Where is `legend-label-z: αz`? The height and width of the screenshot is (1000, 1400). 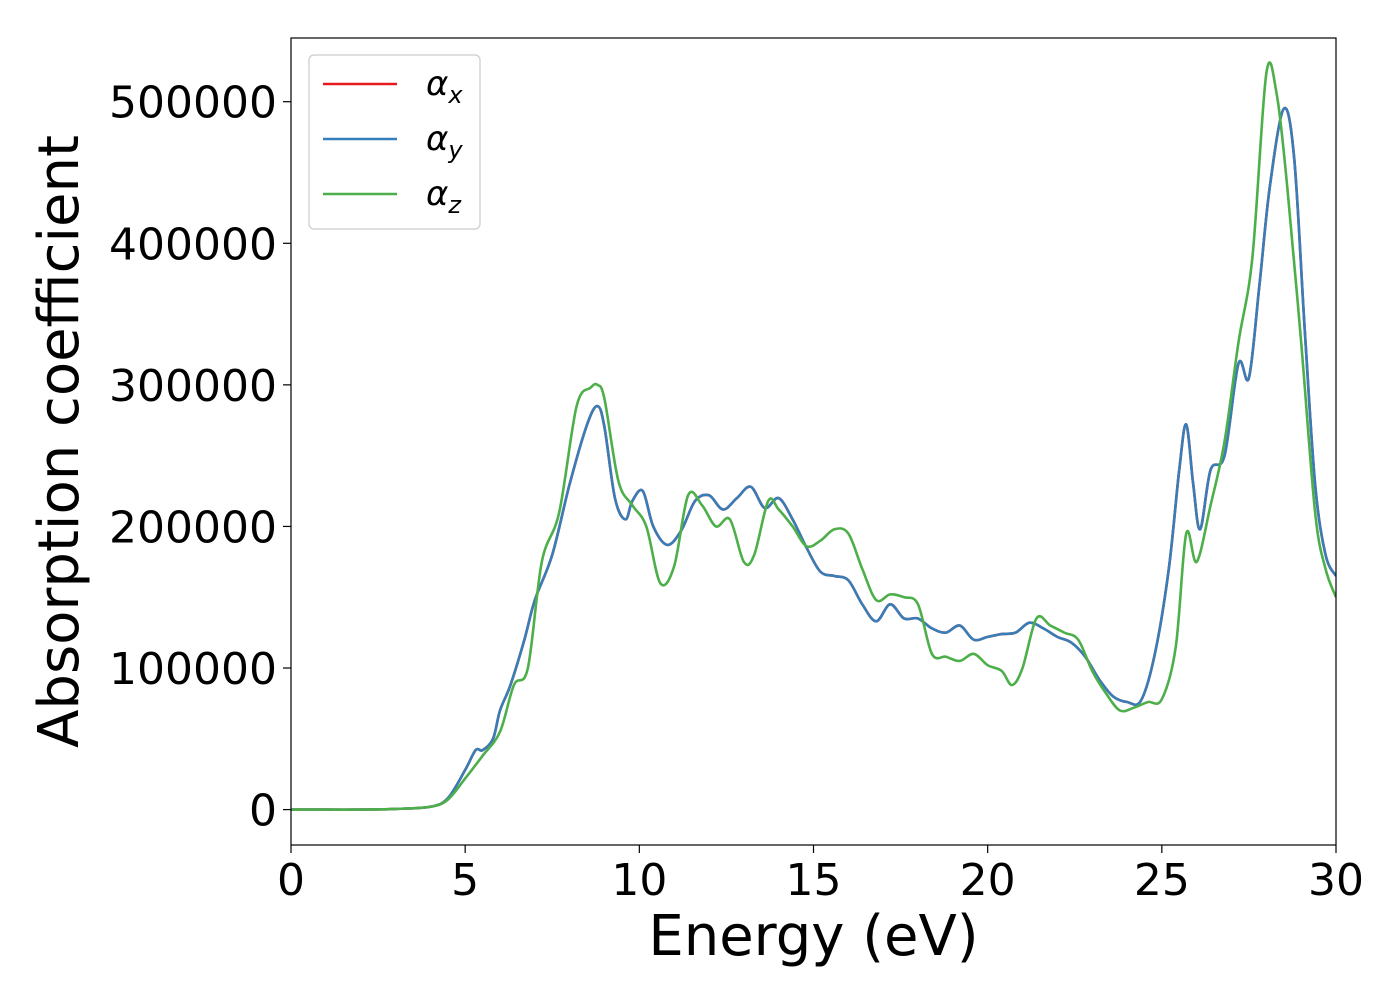
legend-label-z: αz is located at coordinates (444, 196).